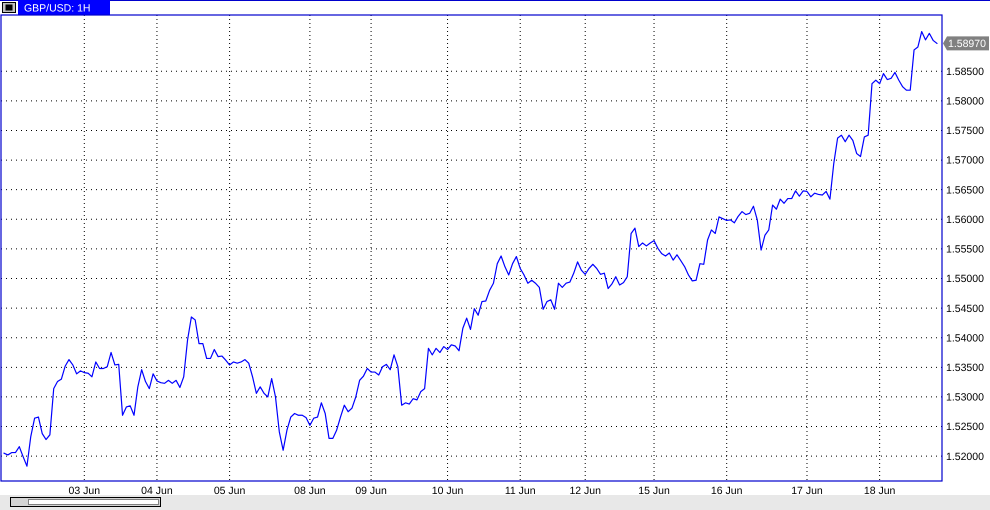 The width and height of the screenshot is (990, 510). What do you see at coordinates (965, 308) in the screenshot?
I see `y-tick-label: 1.54500` at bounding box center [965, 308].